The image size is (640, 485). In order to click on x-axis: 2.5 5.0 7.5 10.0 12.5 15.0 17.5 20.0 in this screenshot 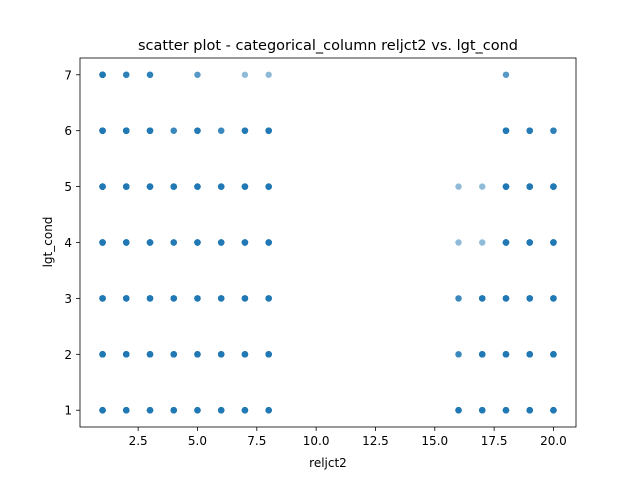, I will do `click(348, 437)`.